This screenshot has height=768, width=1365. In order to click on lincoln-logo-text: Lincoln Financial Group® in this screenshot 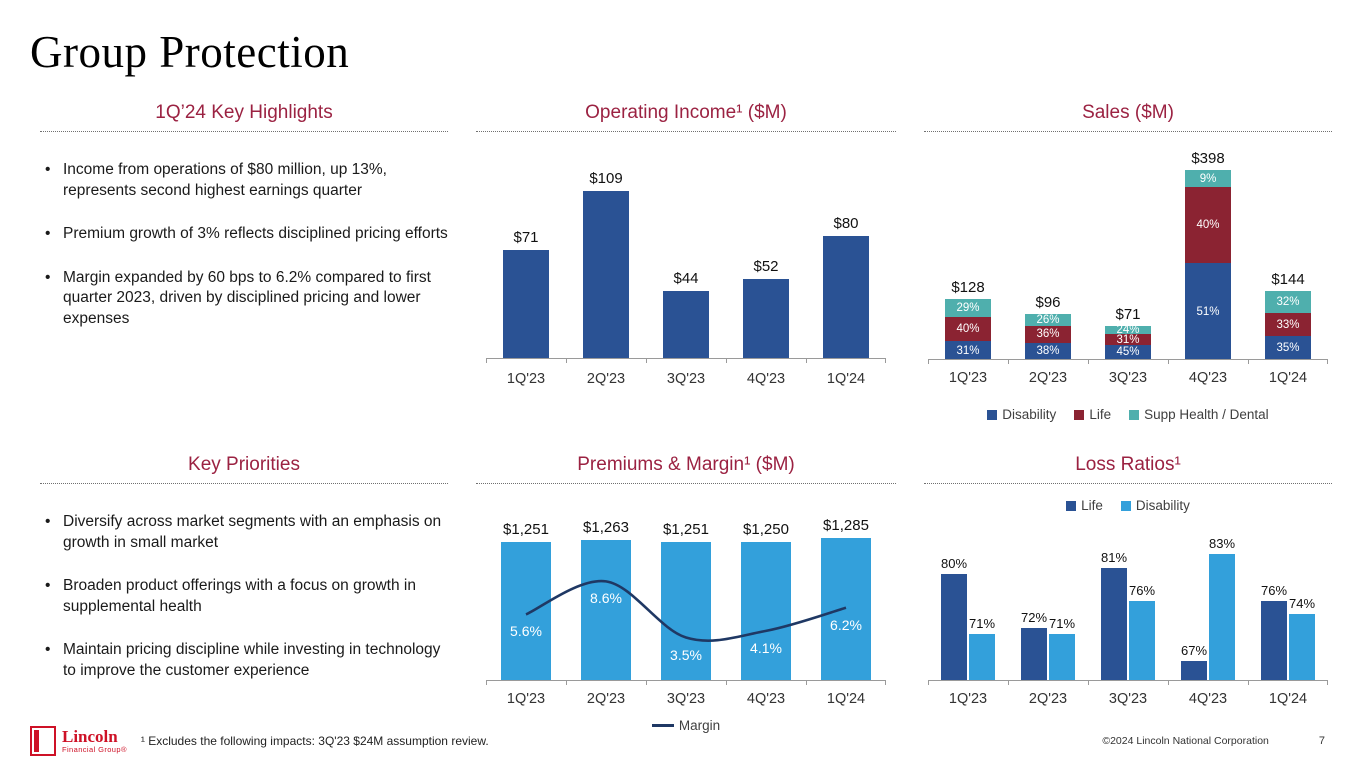, I will do `click(94, 741)`.